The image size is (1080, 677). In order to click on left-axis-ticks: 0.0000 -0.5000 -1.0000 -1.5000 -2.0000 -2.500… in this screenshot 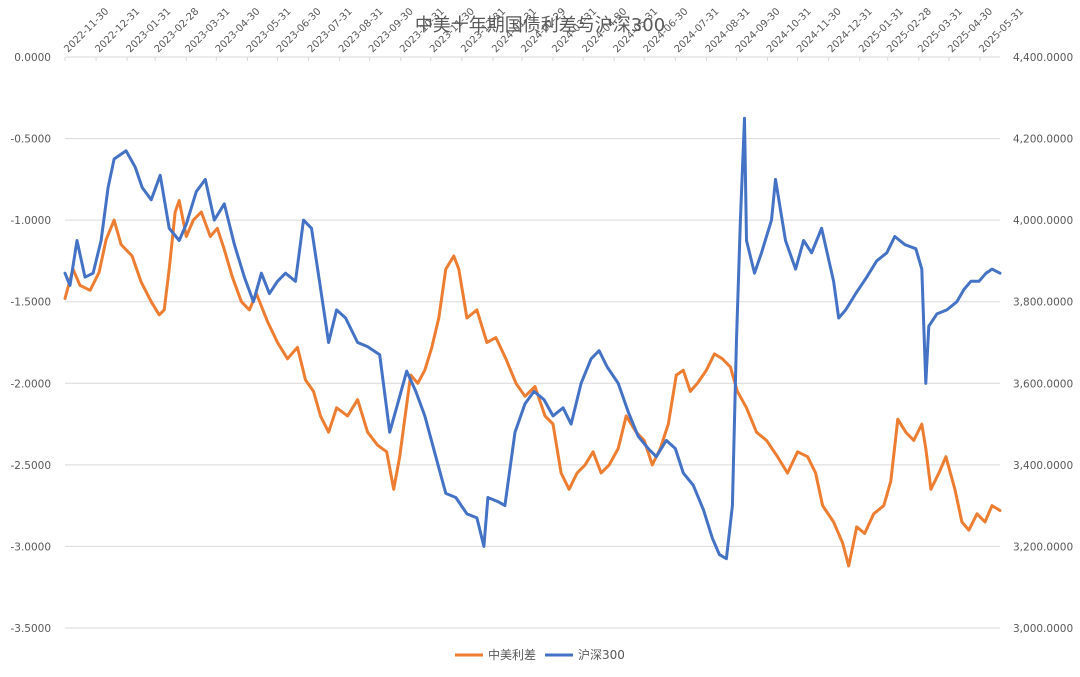, I will do `click(30, 343)`.